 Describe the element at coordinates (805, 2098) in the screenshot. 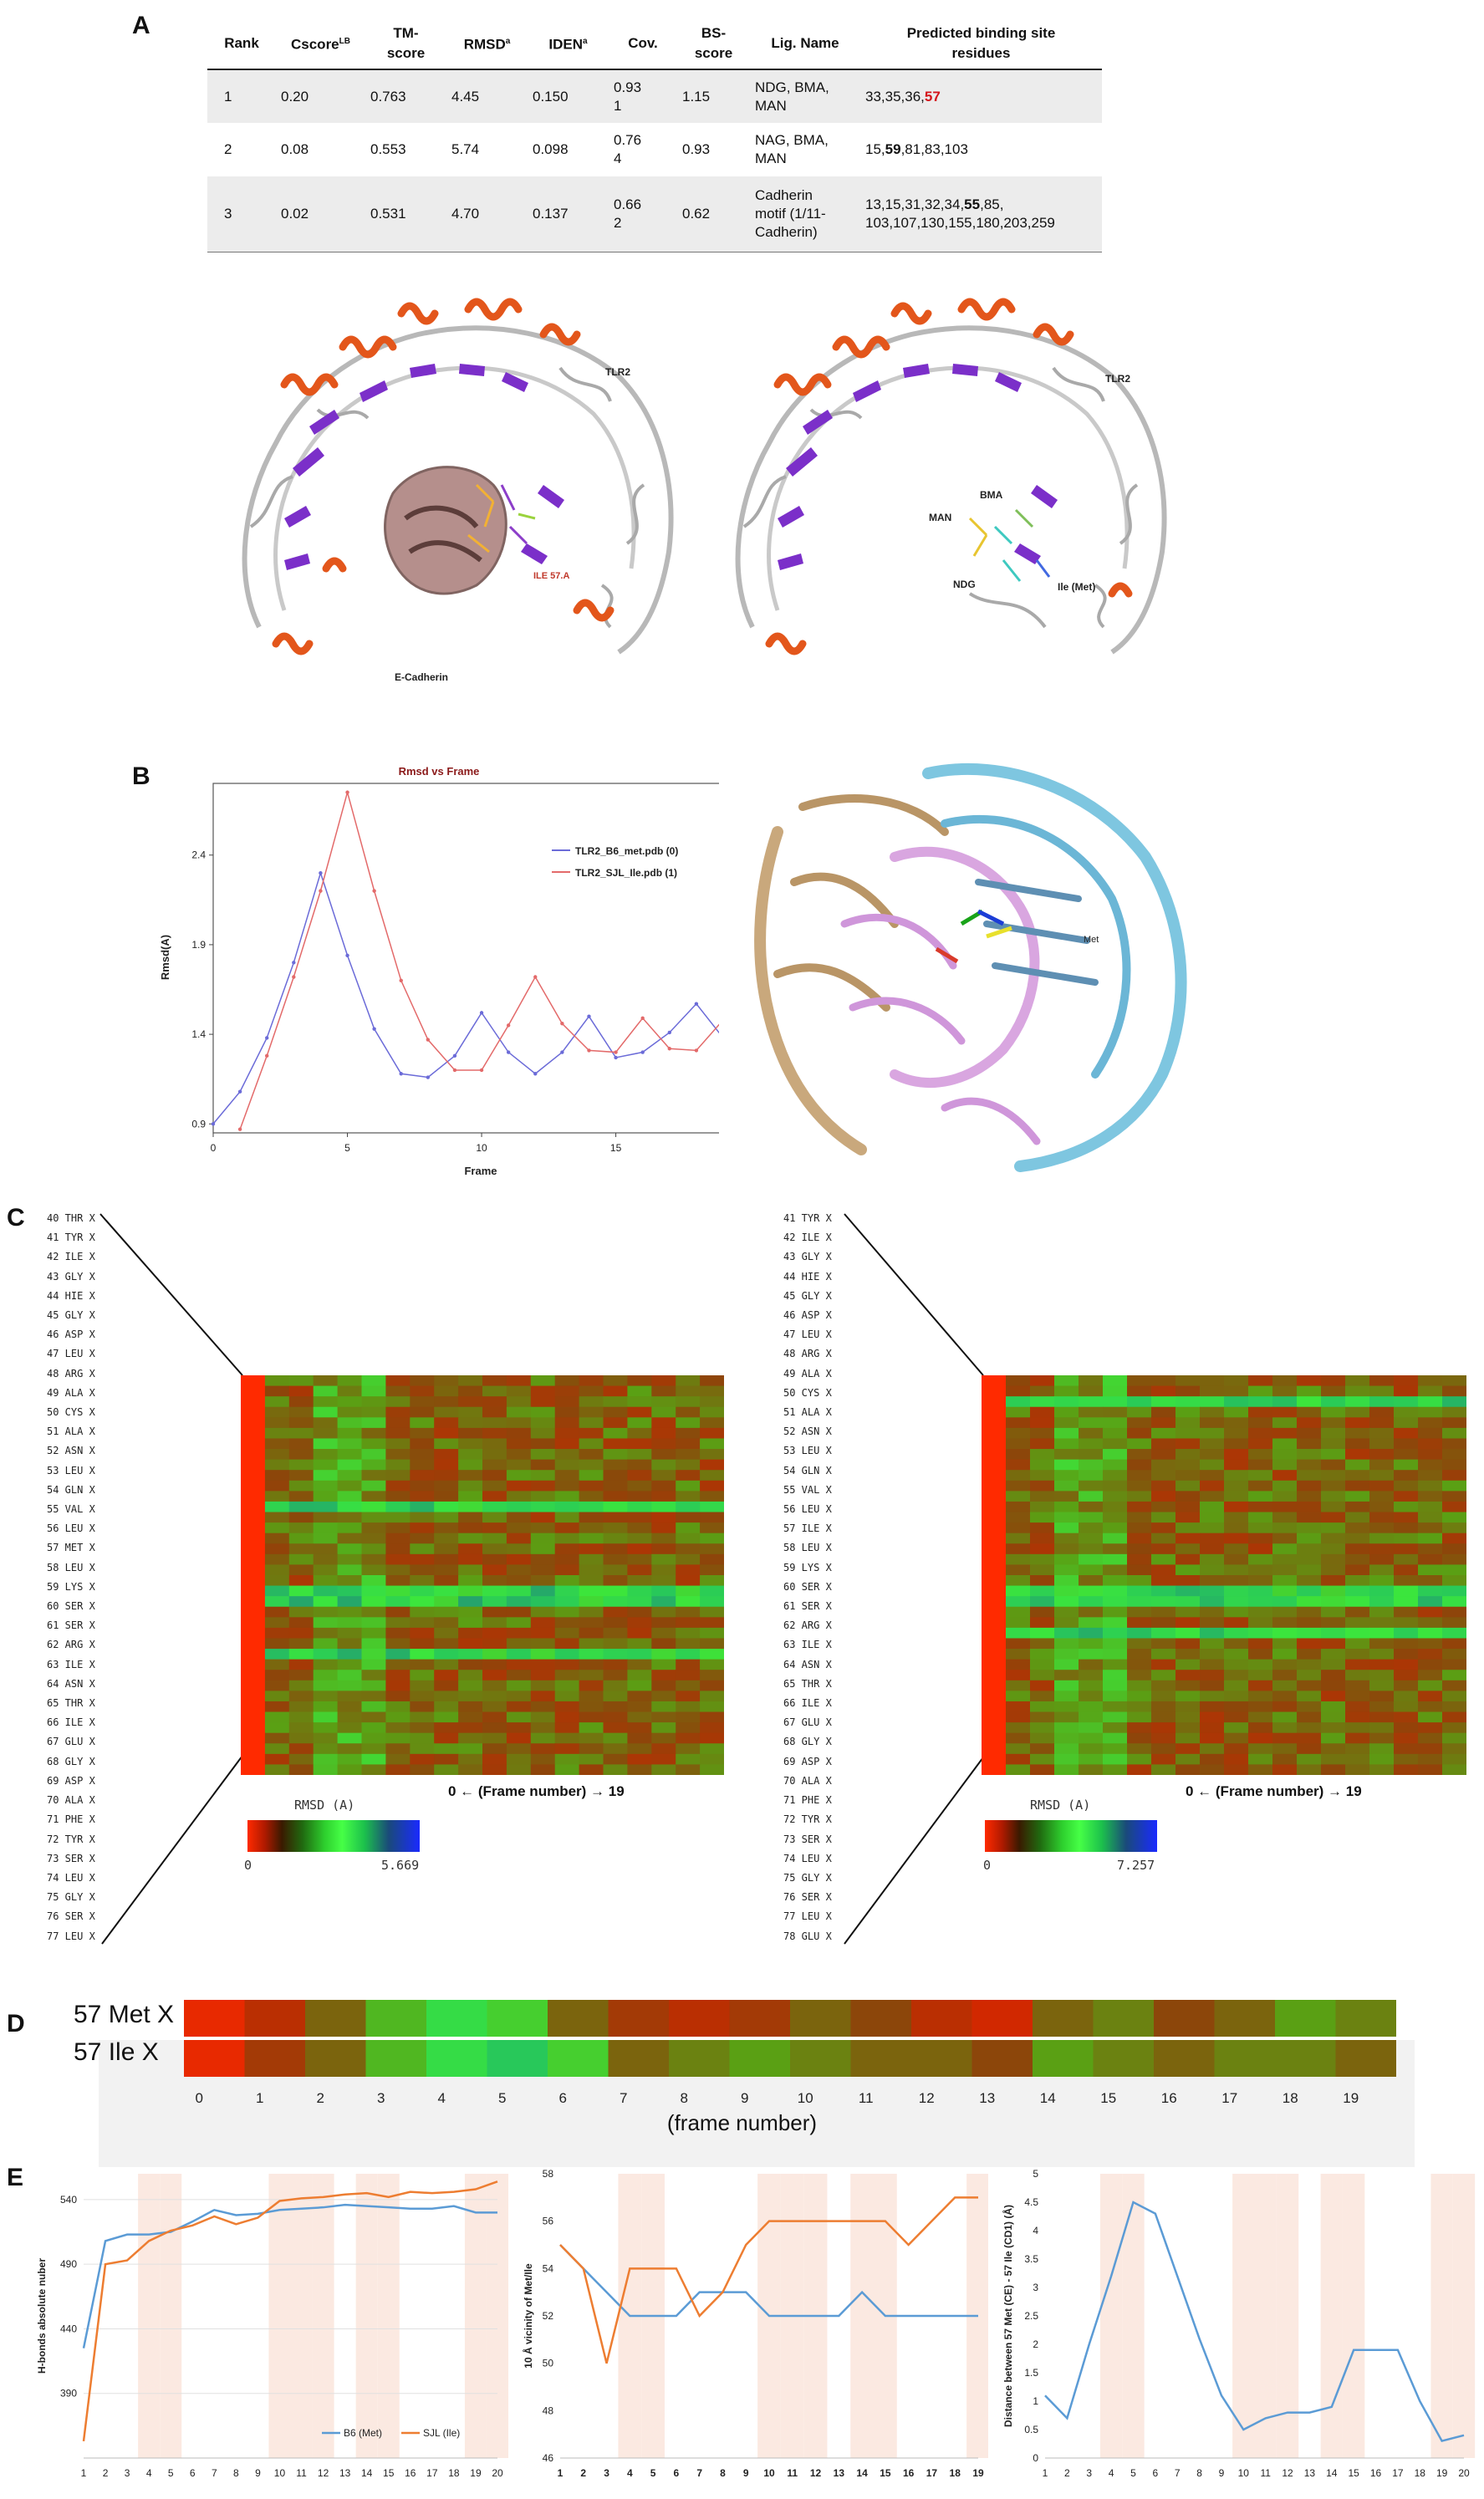

I see `frame-tick: 10` at that location.